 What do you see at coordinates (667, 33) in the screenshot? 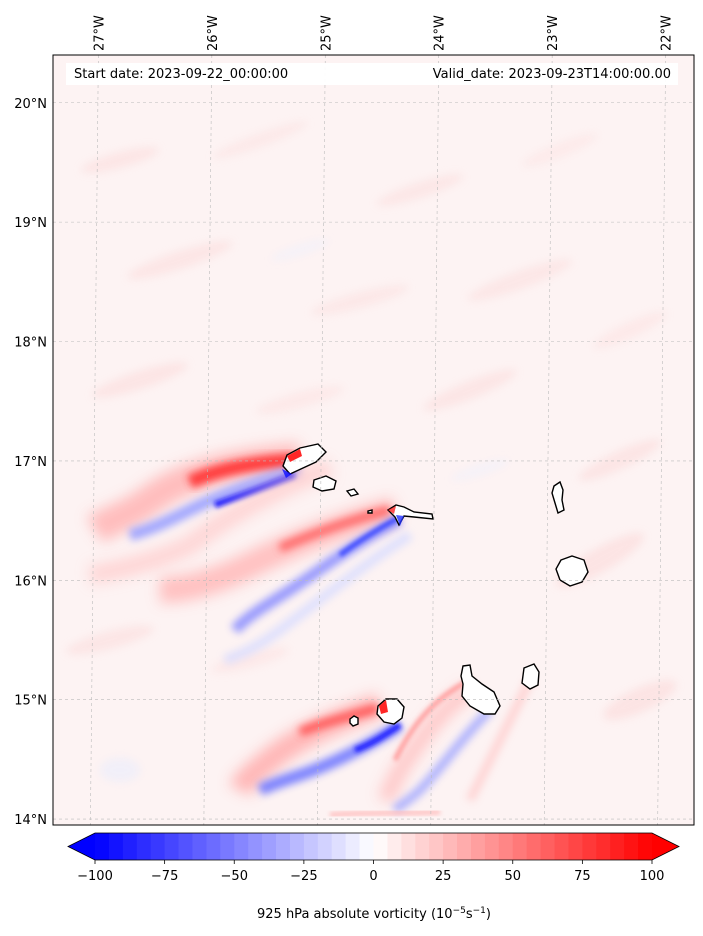
I see `longitude-tick-label: 22°W` at bounding box center [667, 33].